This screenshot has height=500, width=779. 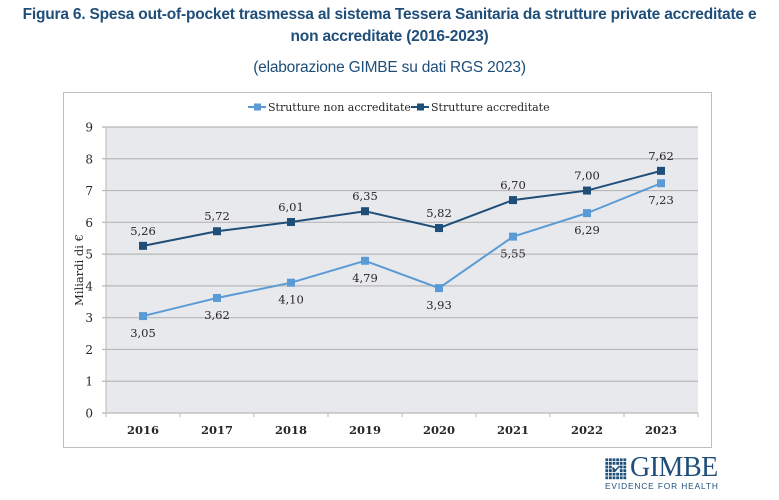 I want to click on logo-check, so click(x=616, y=468).